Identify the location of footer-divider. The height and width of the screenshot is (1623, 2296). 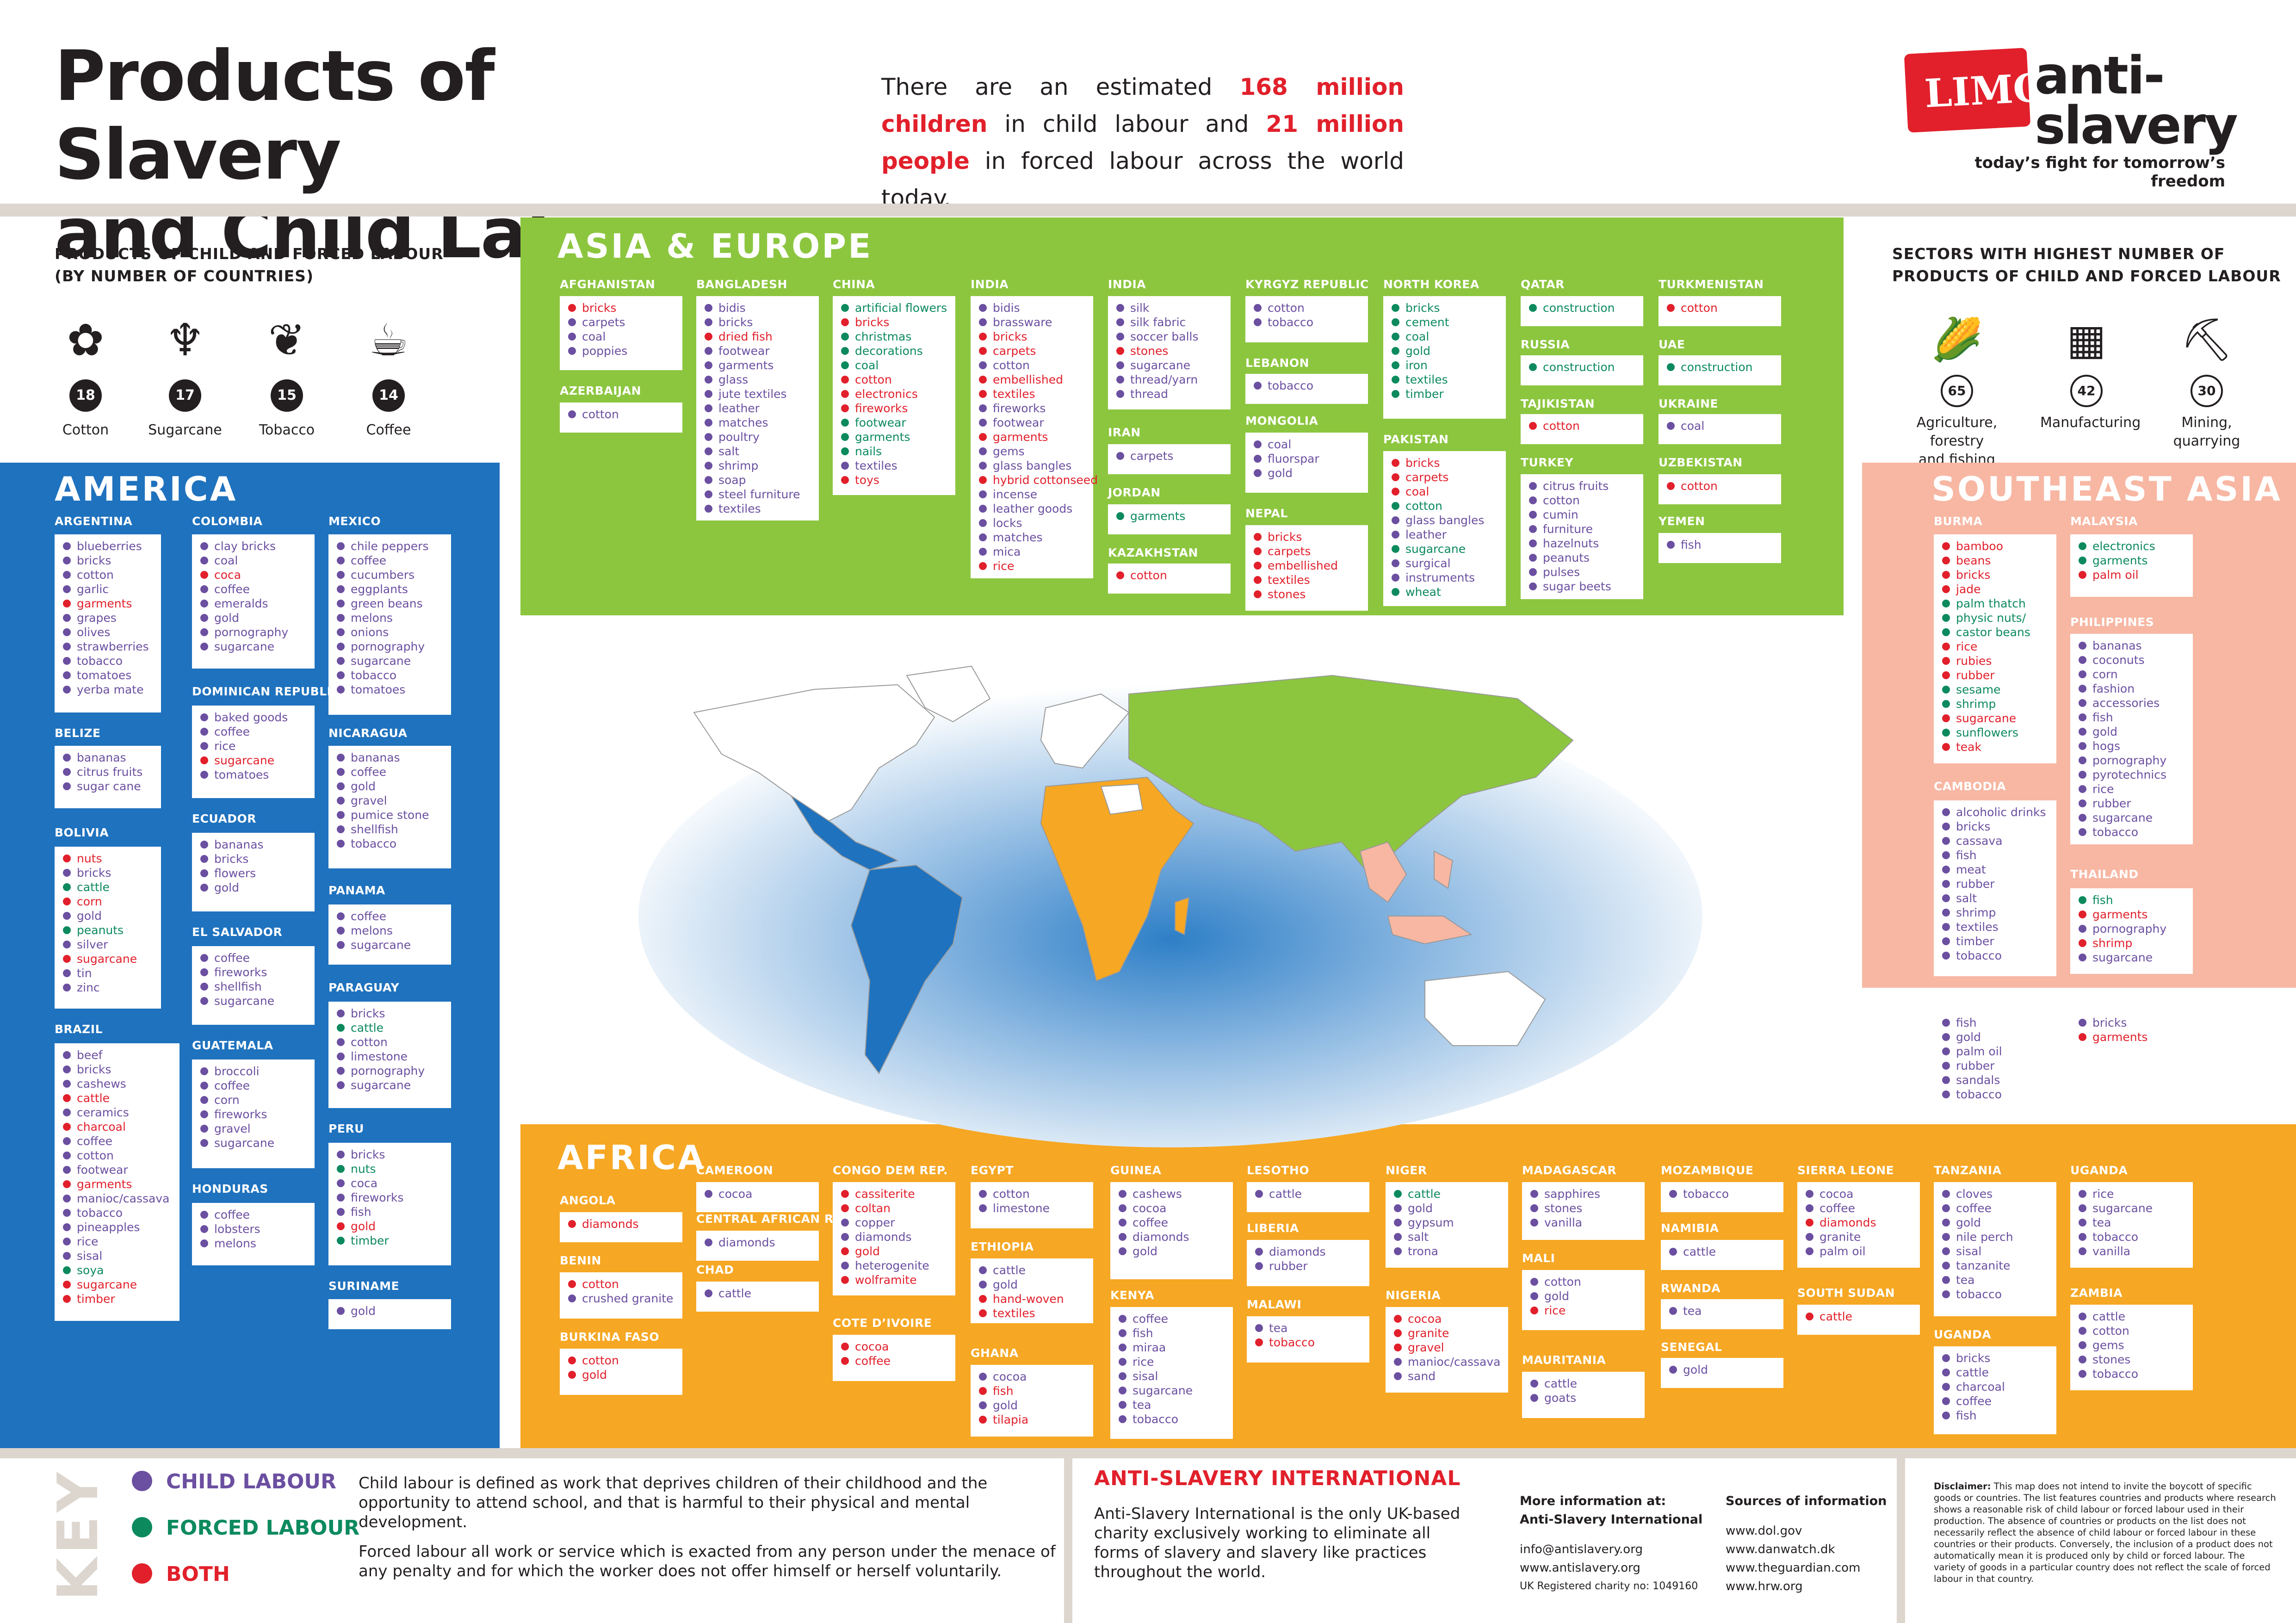
(1148, 1453).